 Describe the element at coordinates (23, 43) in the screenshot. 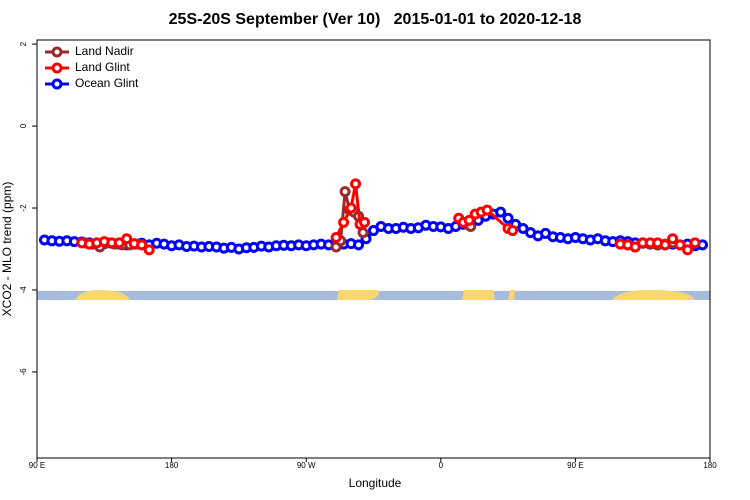

I see `y-tick-label: 2` at that location.